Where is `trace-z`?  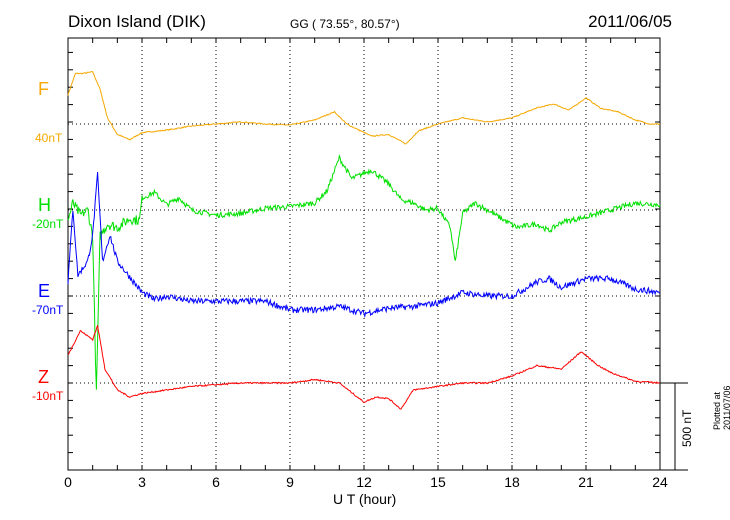 trace-z is located at coordinates (364, 367).